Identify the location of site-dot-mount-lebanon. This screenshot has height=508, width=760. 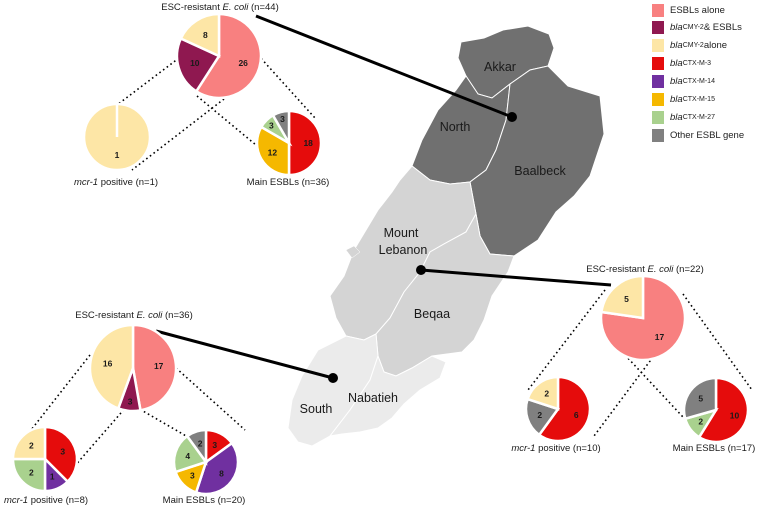
(421, 270).